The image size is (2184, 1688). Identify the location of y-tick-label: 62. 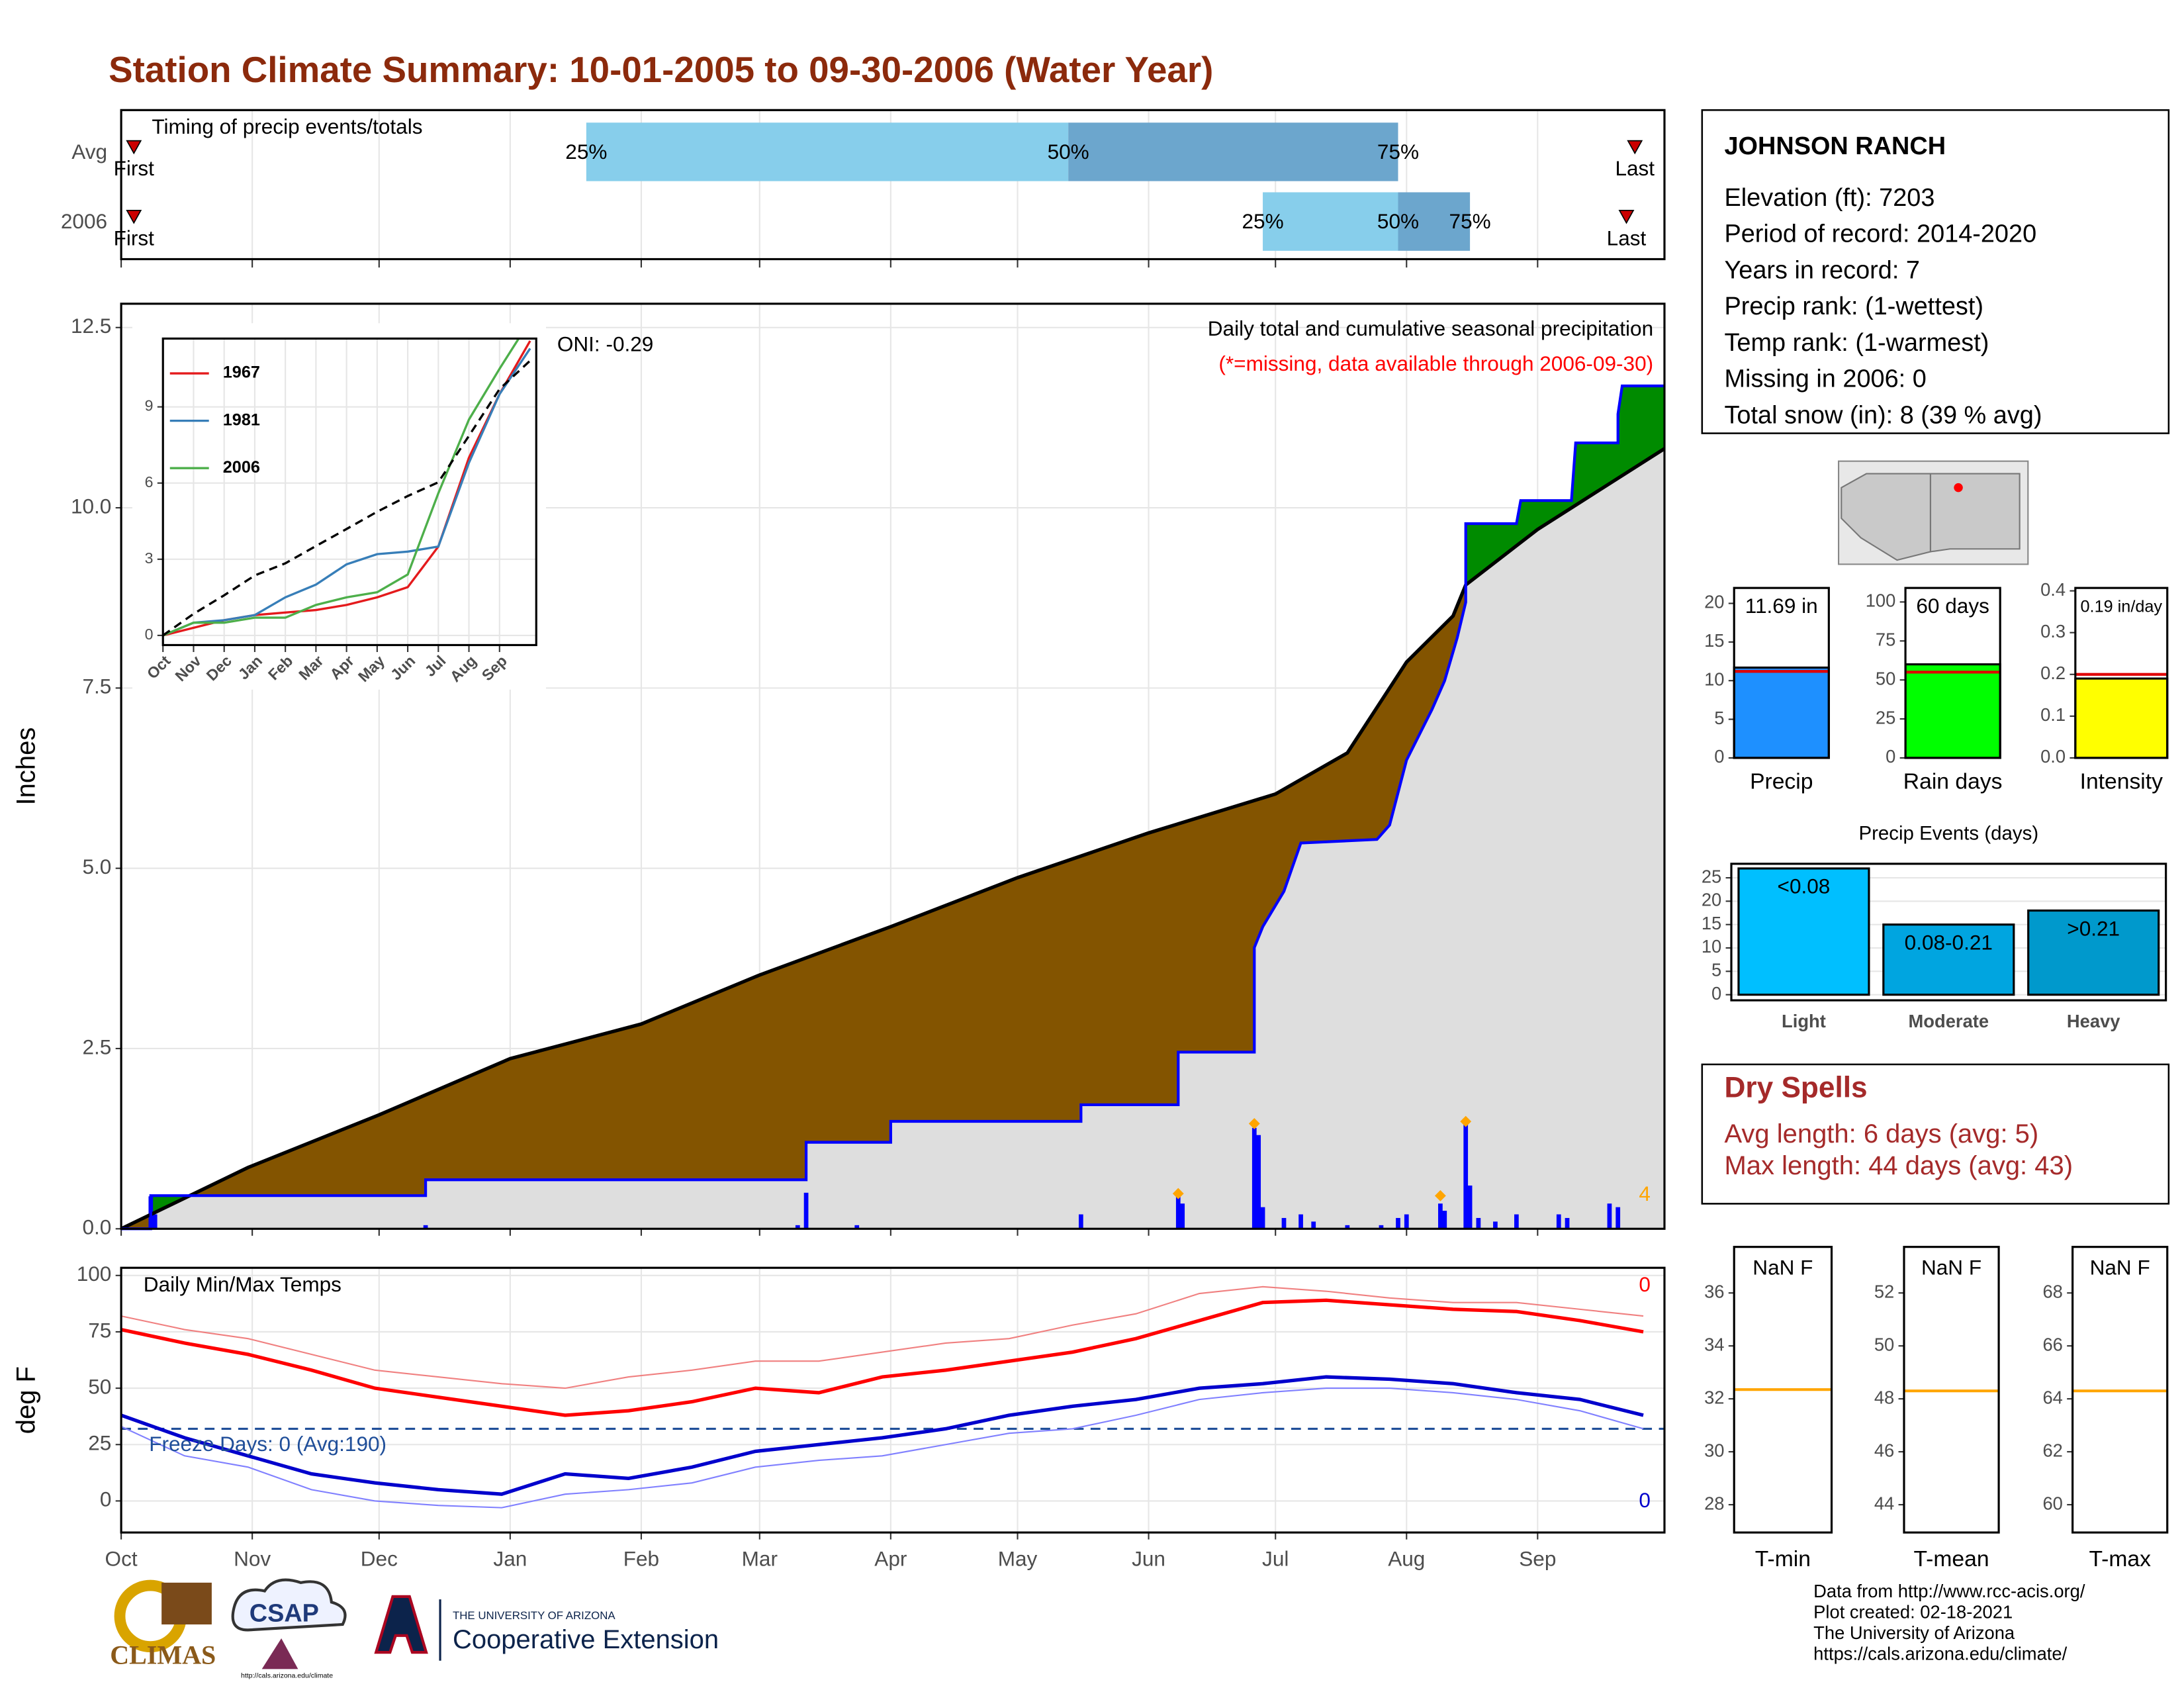
(2052, 1450).